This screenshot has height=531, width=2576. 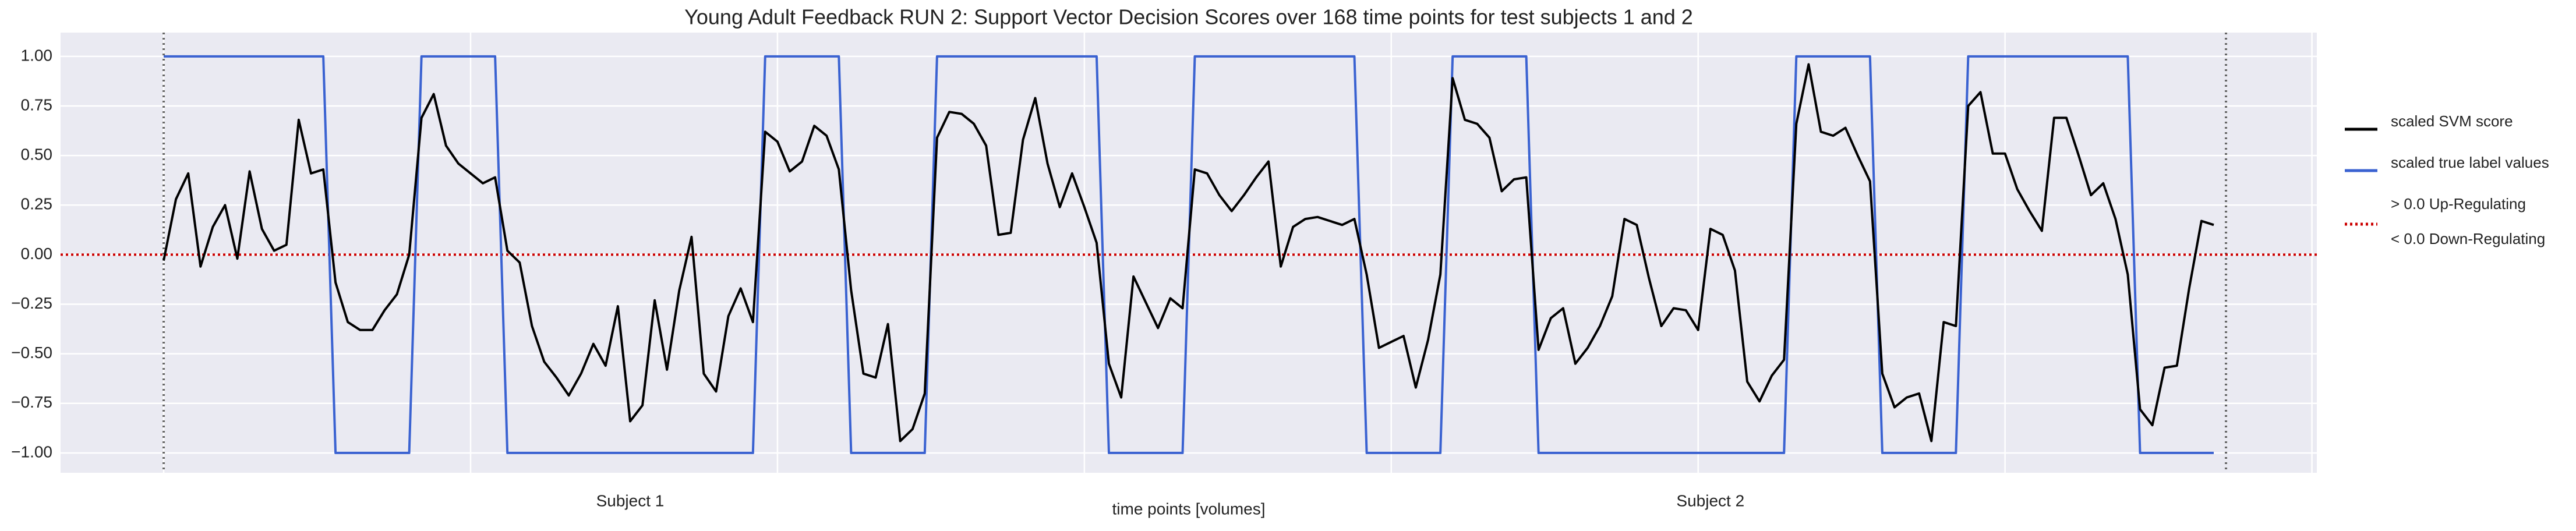 What do you see at coordinates (31, 451) in the screenshot?
I see `y-tick-label: −1.00` at bounding box center [31, 451].